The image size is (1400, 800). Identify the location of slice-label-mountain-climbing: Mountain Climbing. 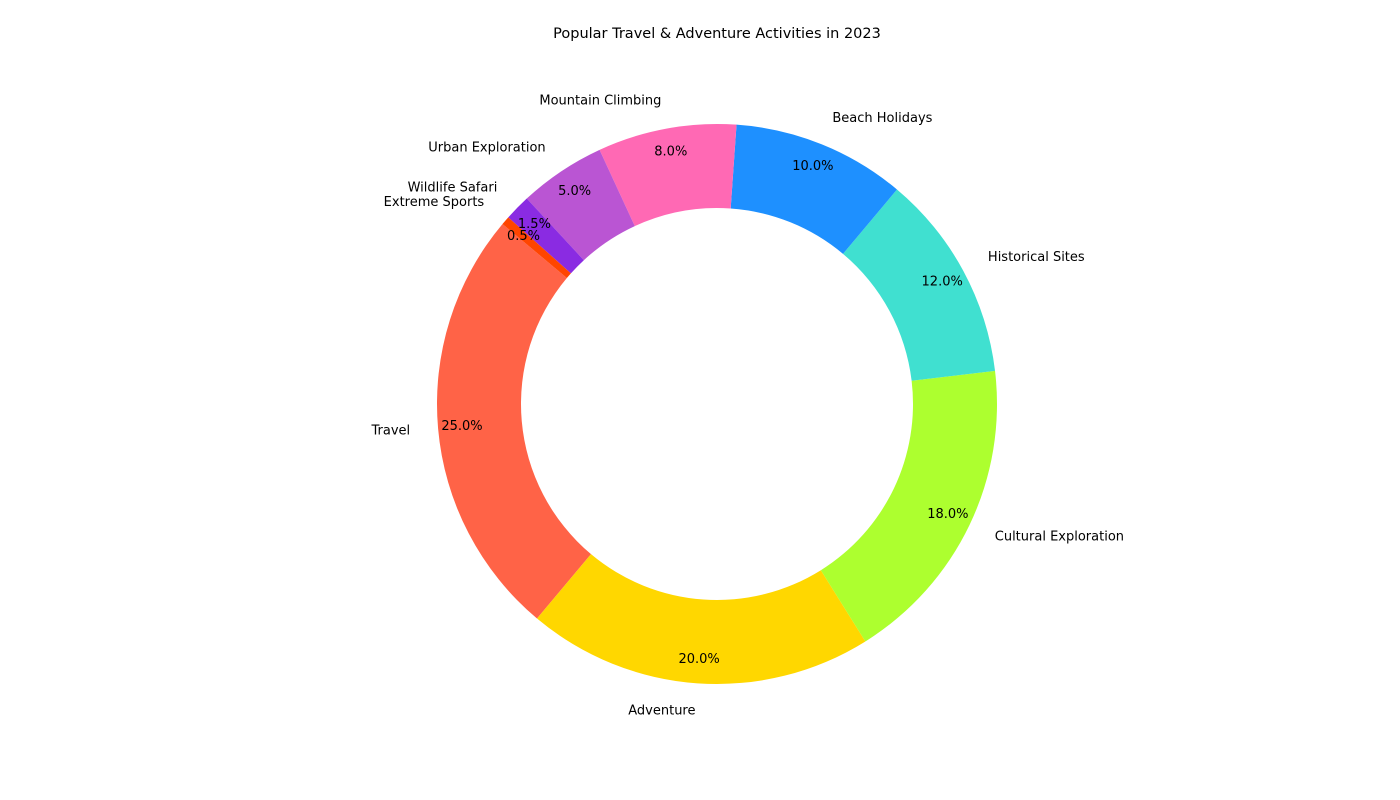
(600, 101).